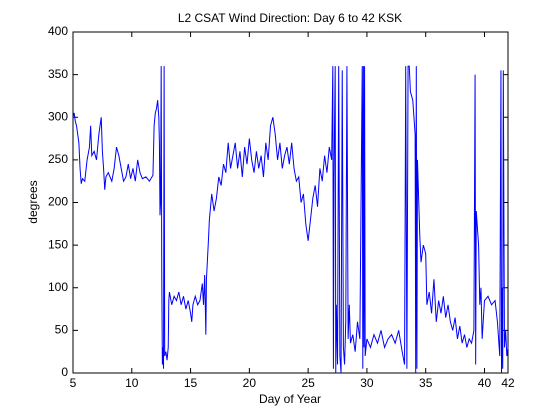 This screenshot has width=560, height=420. I want to click on x-axis-label: Day of Year, so click(290, 399).